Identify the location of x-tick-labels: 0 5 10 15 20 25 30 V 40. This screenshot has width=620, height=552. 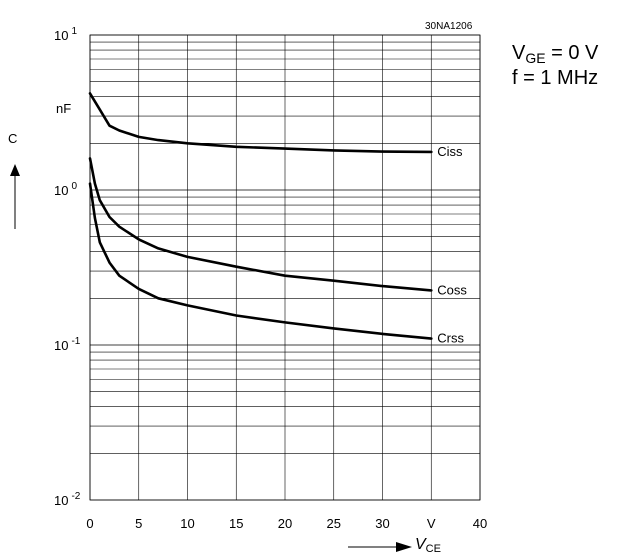
(286, 523).